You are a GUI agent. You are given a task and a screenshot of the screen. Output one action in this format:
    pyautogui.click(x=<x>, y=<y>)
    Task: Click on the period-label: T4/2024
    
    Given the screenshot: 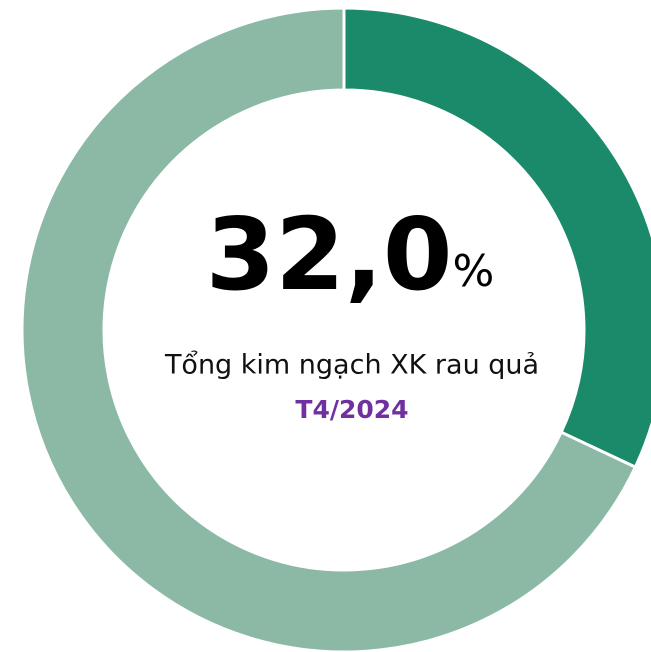 What is the action you would take?
    pyautogui.click(x=351, y=409)
    